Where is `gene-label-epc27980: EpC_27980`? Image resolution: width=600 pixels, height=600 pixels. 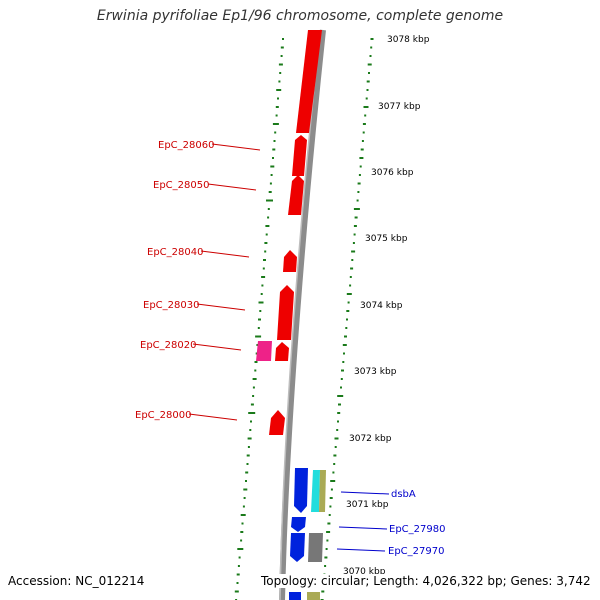 gene-label-epc27980: EpC_27980 is located at coordinates (417, 529).